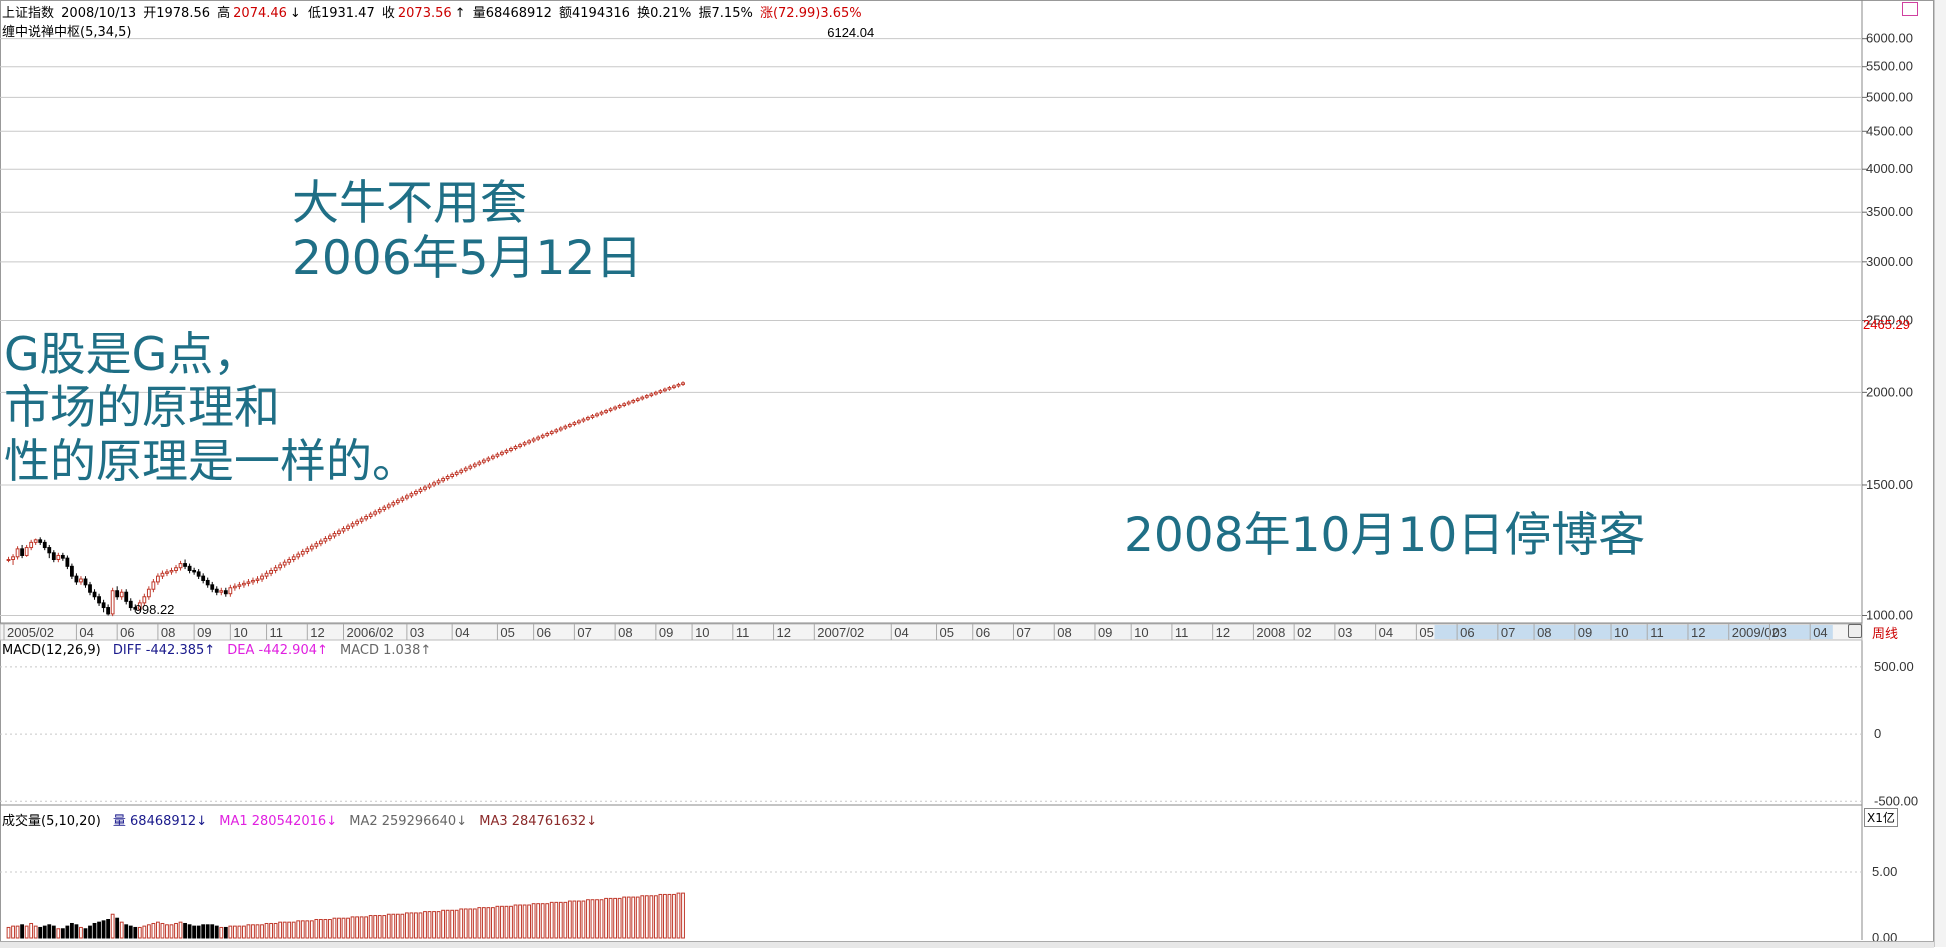 This screenshot has height=948, width=1946. What do you see at coordinates (901, 632) in the screenshot?
I see `time-tick-label: 04` at bounding box center [901, 632].